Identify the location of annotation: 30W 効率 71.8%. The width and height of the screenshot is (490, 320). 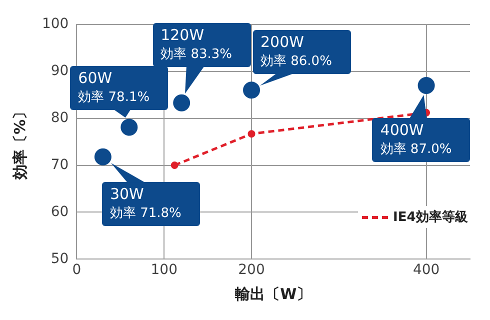
(146, 203).